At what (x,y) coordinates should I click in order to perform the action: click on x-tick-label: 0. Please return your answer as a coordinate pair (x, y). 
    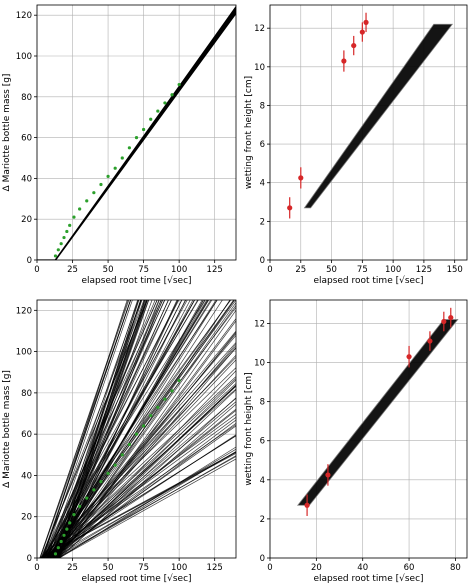
    Looking at the image, I should click on (269, 568).